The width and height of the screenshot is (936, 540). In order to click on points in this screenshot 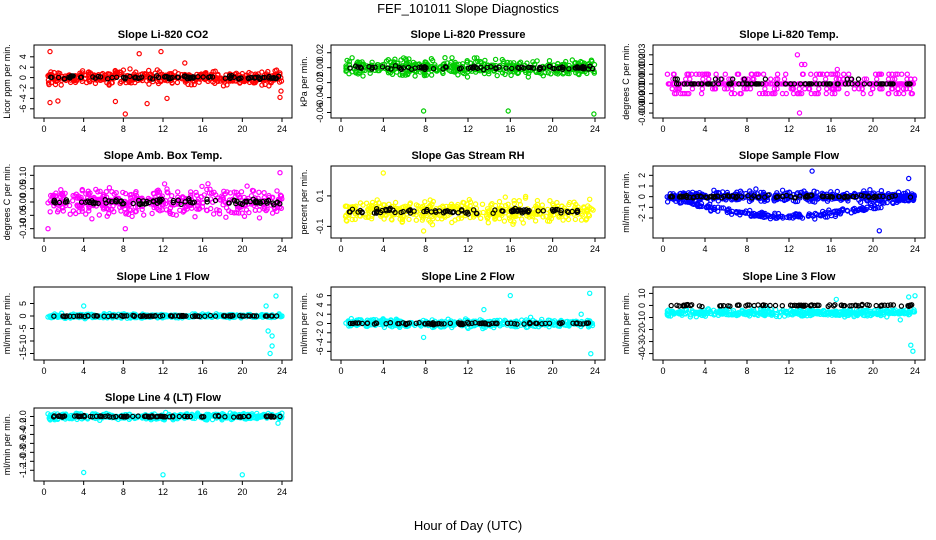, I will do `click(165, 82)`.